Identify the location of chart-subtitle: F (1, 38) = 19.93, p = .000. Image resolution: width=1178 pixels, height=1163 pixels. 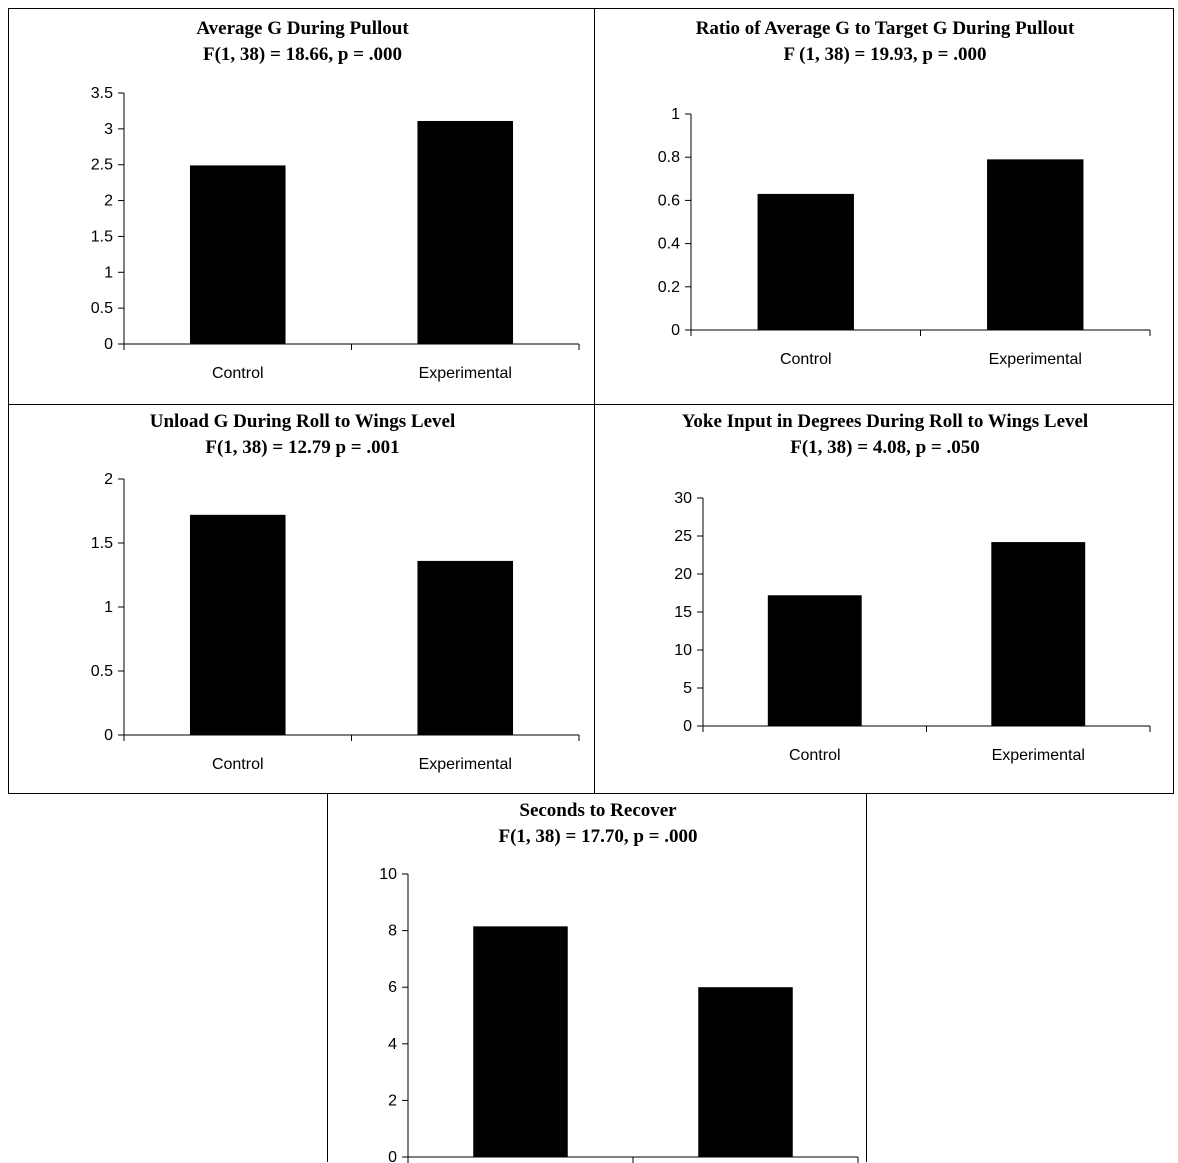
(884, 54).